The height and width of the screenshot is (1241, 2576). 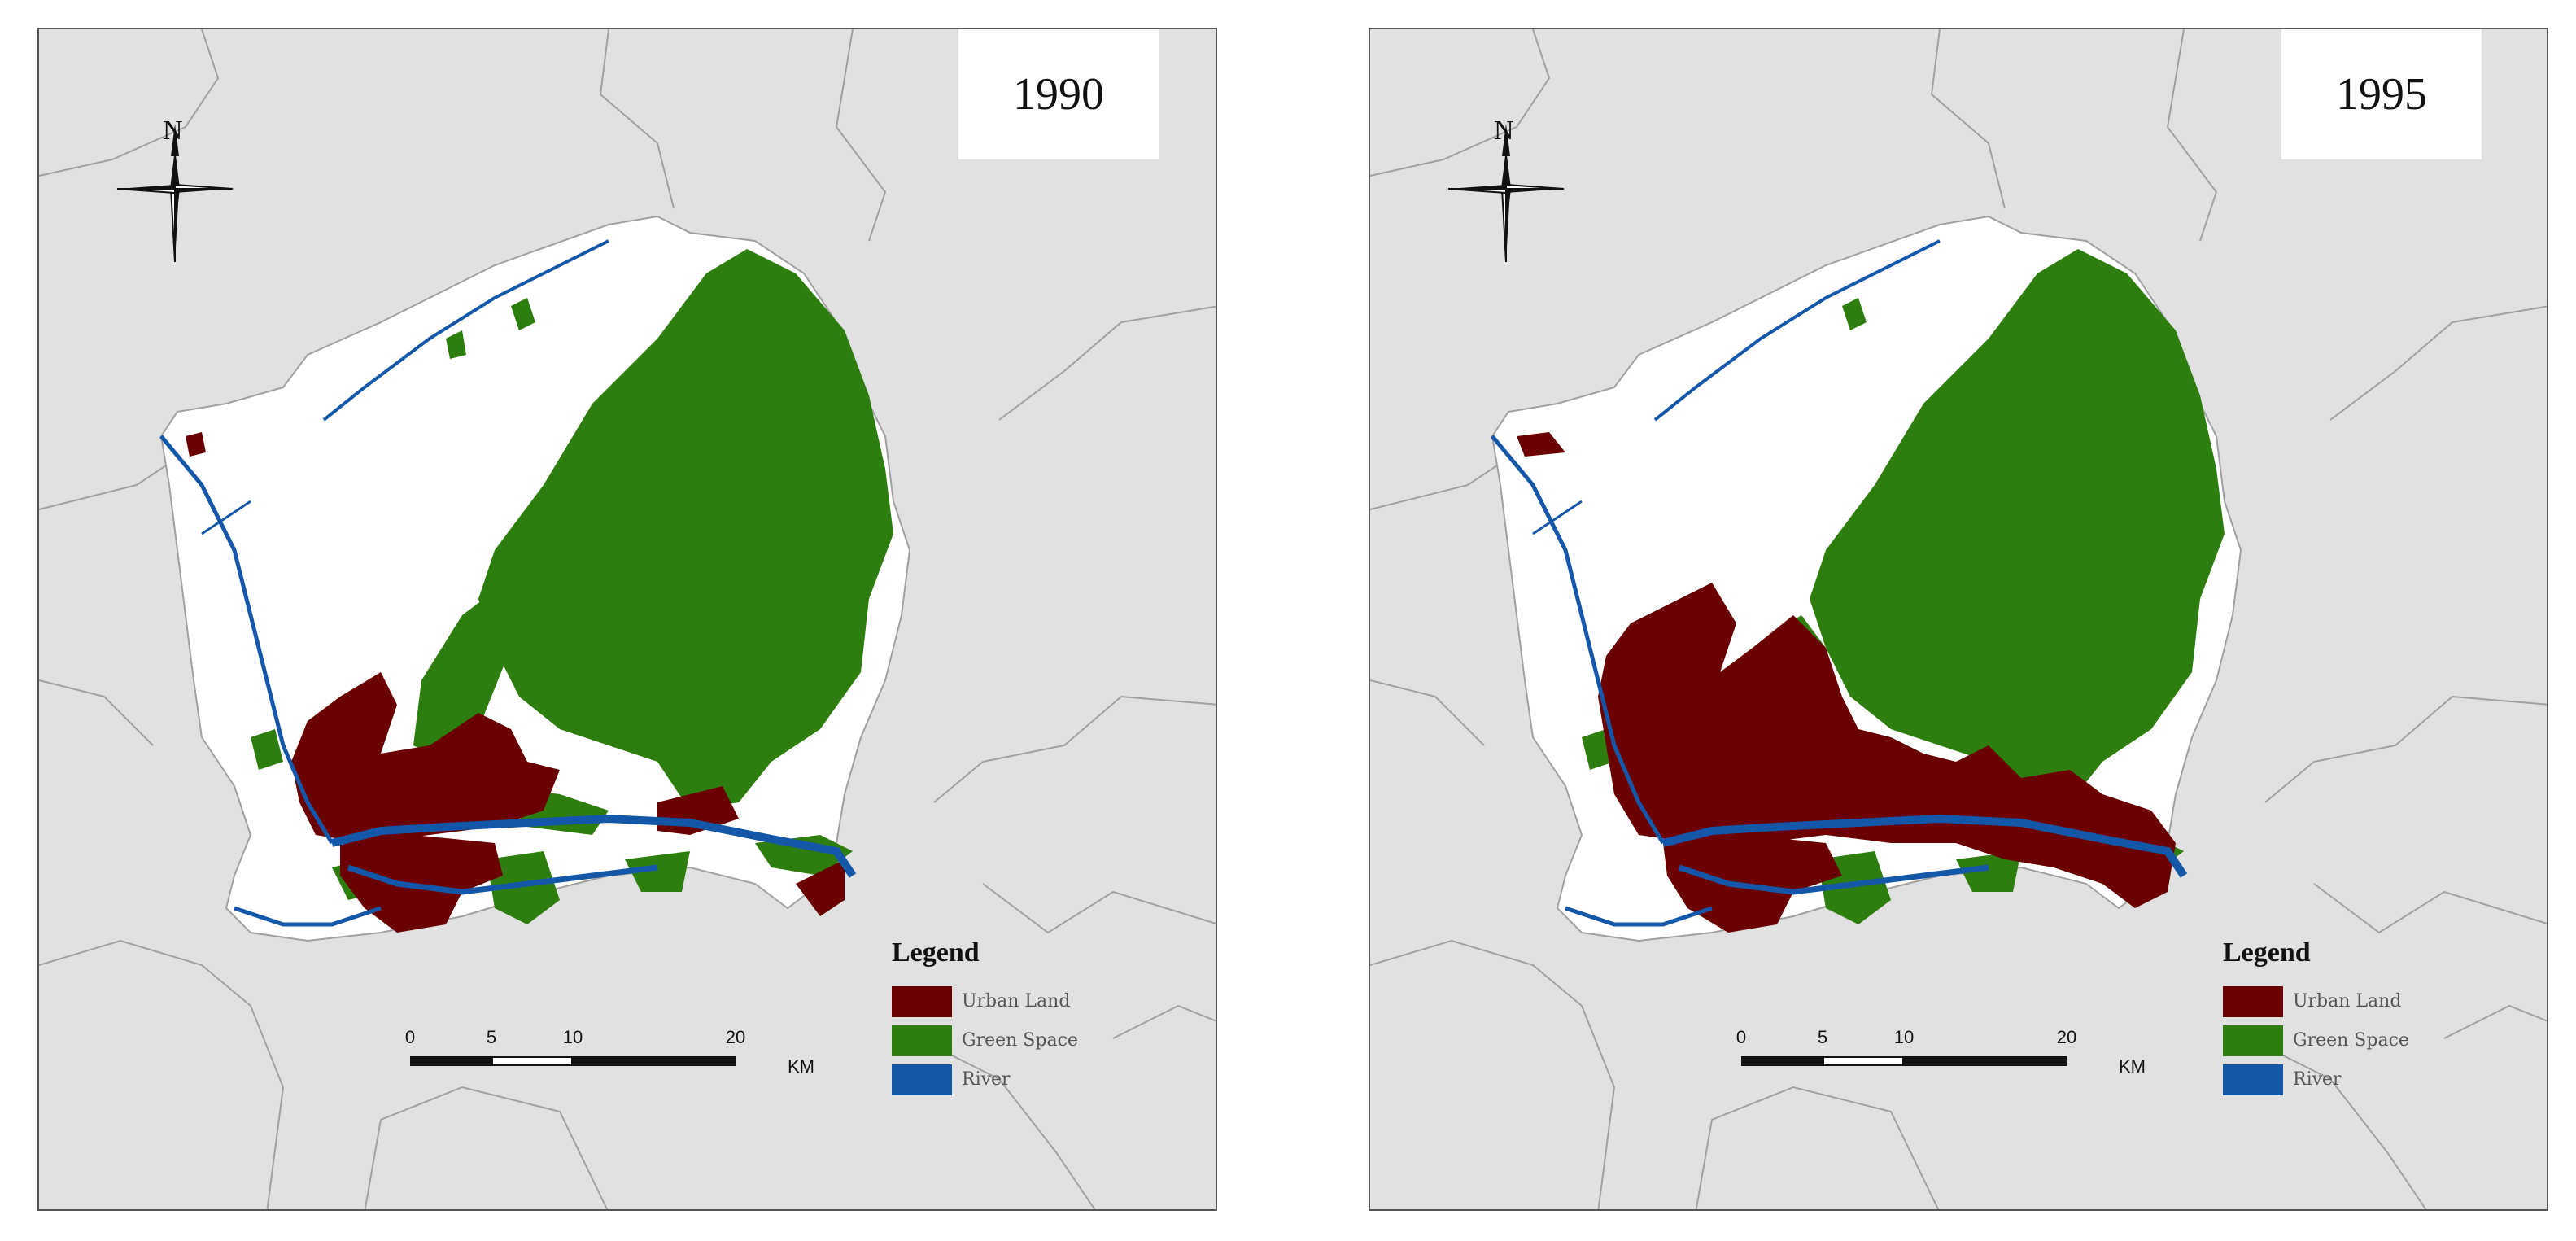 I want to click on year-text: 1995, so click(x=2381, y=94).